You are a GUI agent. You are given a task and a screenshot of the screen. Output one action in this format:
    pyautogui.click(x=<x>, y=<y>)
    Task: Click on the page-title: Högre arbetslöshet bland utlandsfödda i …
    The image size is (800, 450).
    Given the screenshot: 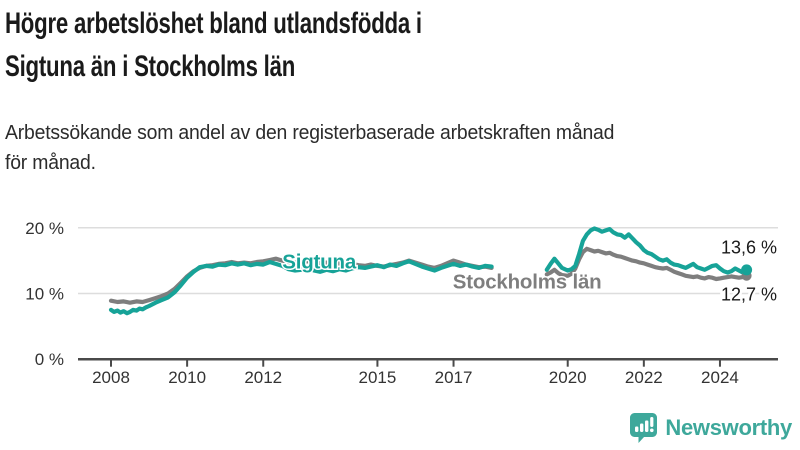 What is the action you would take?
    pyautogui.click(x=286, y=45)
    